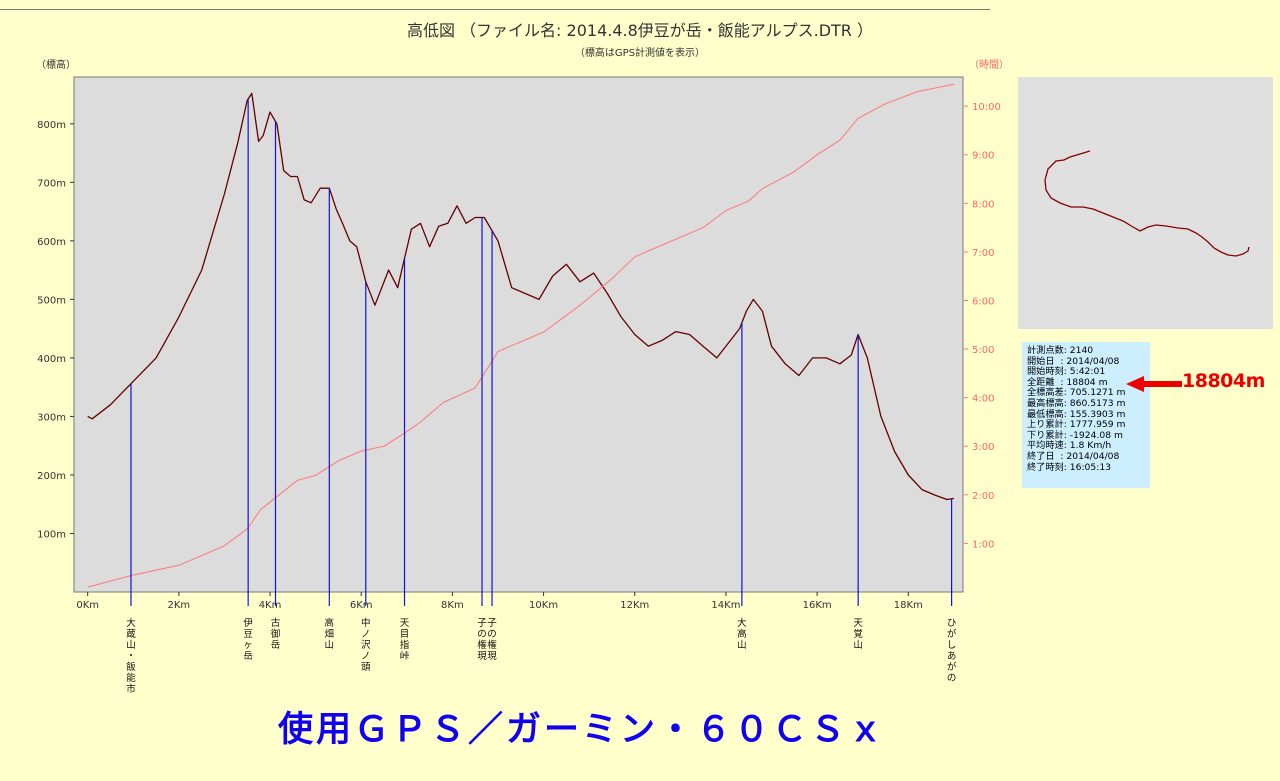 The image size is (1280, 781). What do you see at coordinates (1067, 382) in the screenshot?
I see `stat-line: 全距離 : 18804 m` at bounding box center [1067, 382].